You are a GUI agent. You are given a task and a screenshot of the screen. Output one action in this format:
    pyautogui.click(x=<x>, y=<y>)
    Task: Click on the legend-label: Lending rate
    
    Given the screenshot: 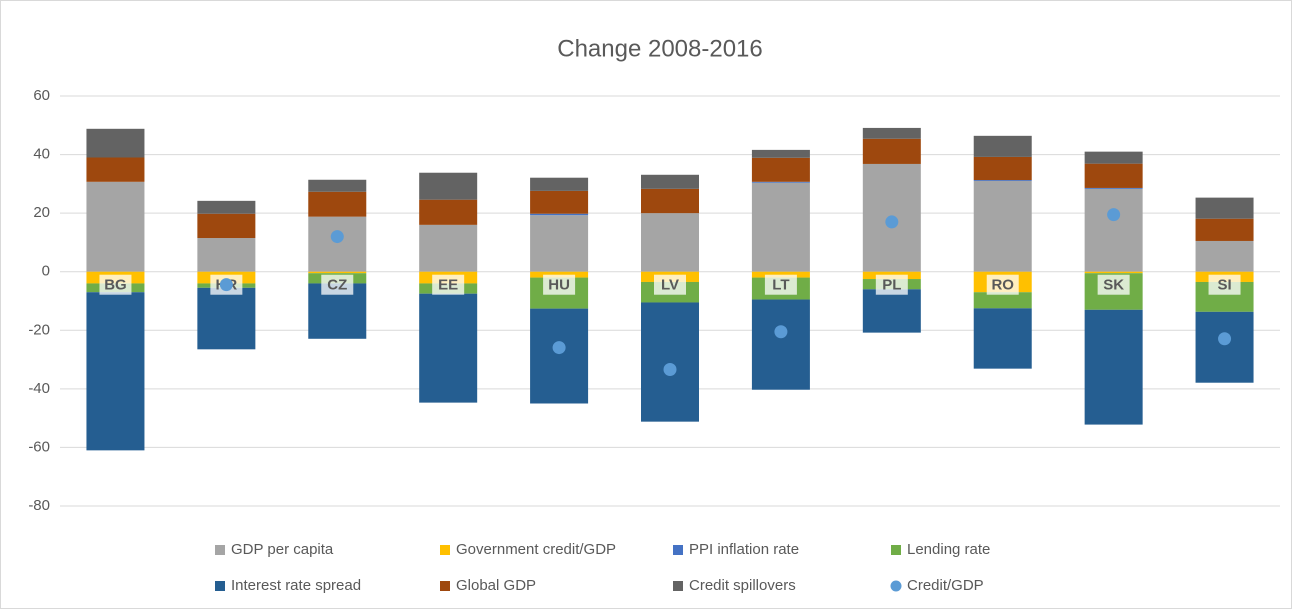 What is the action you would take?
    pyautogui.click(x=948, y=549)
    